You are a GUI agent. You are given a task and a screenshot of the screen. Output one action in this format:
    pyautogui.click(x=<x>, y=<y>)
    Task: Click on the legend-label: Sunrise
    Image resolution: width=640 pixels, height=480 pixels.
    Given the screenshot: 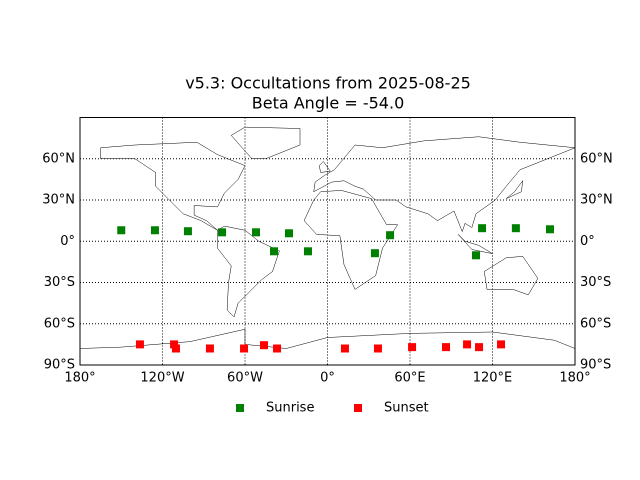 What is the action you would take?
    pyautogui.click(x=290, y=408)
    